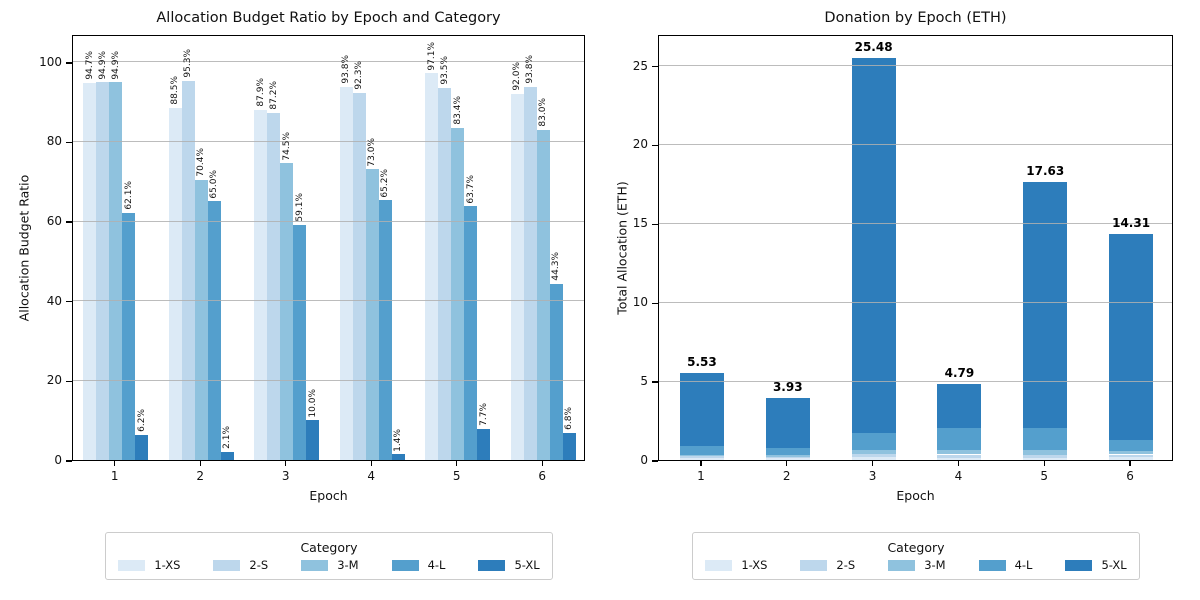  What do you see at coordinates (470, 189) in the screenshot?
I see `bar-value-label: 63.7%` at bounding box center [470, 189].